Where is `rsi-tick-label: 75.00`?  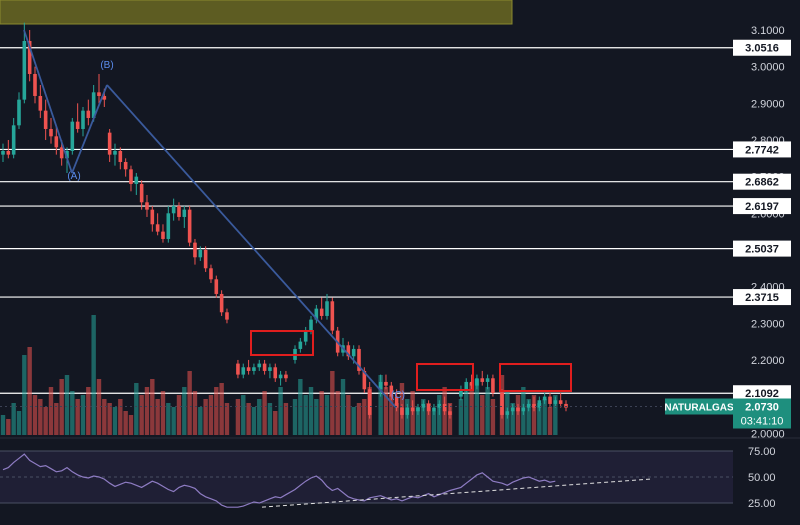 rsi-tick-label: 75.00 is located at coordinates (762, 452).